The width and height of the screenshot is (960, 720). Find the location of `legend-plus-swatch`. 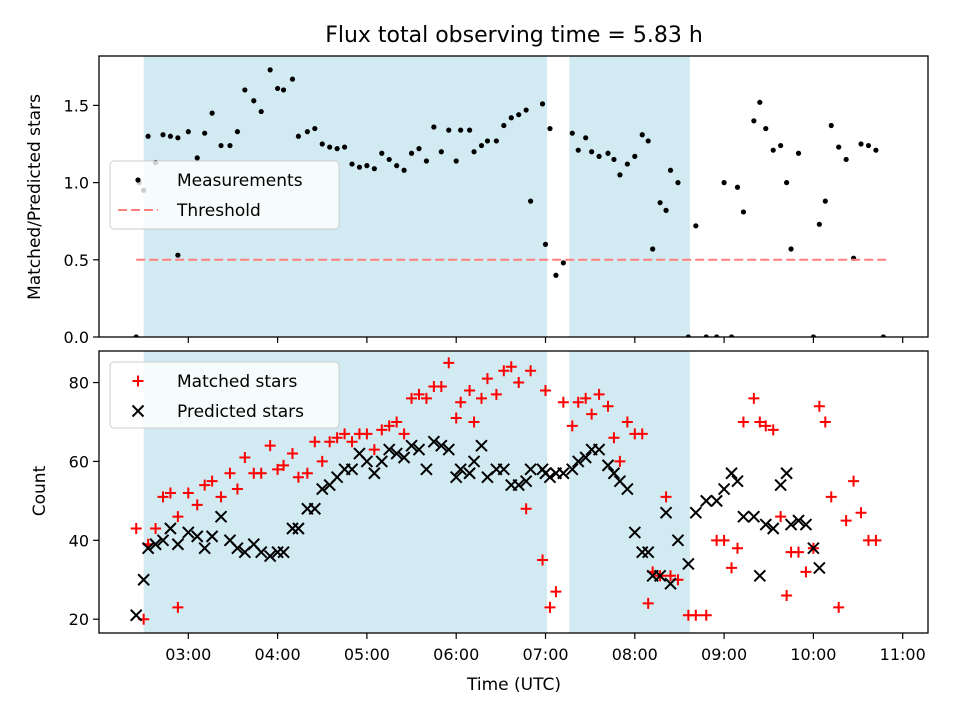

legend-plus-swatch is located at coordinates (138, 381).